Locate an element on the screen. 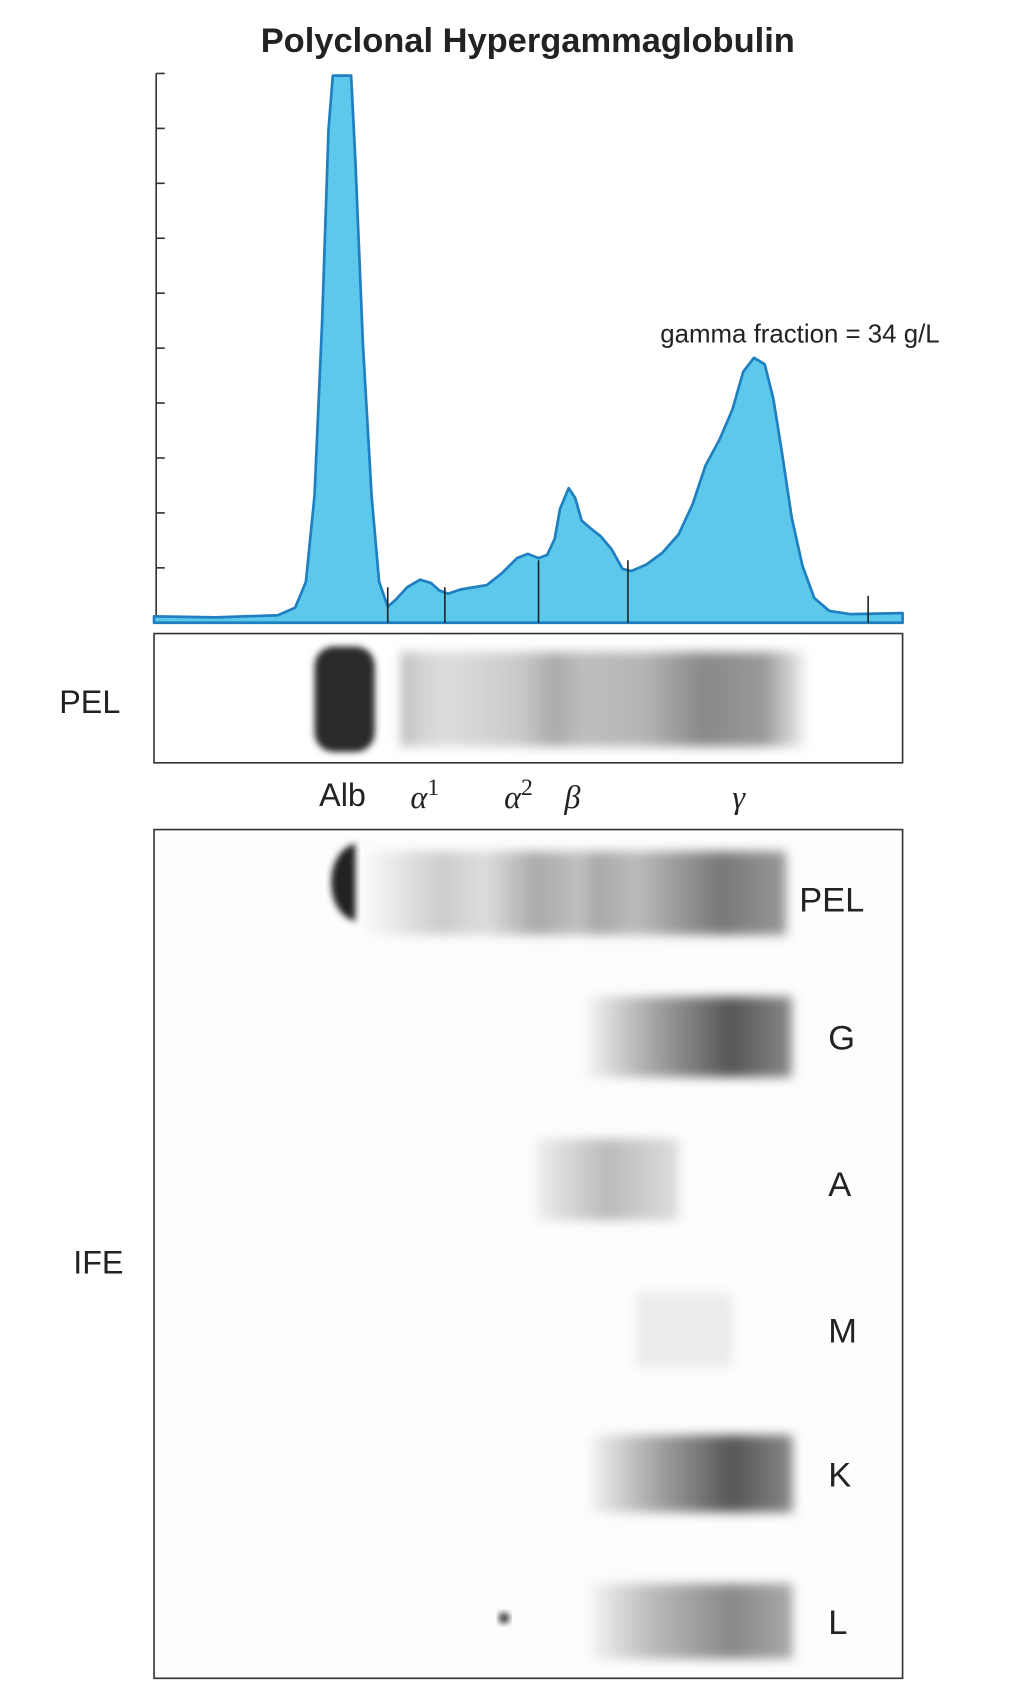 This screenshot has height=1699, width=1034. lane-label: G is located at coordinates (841, 1038).